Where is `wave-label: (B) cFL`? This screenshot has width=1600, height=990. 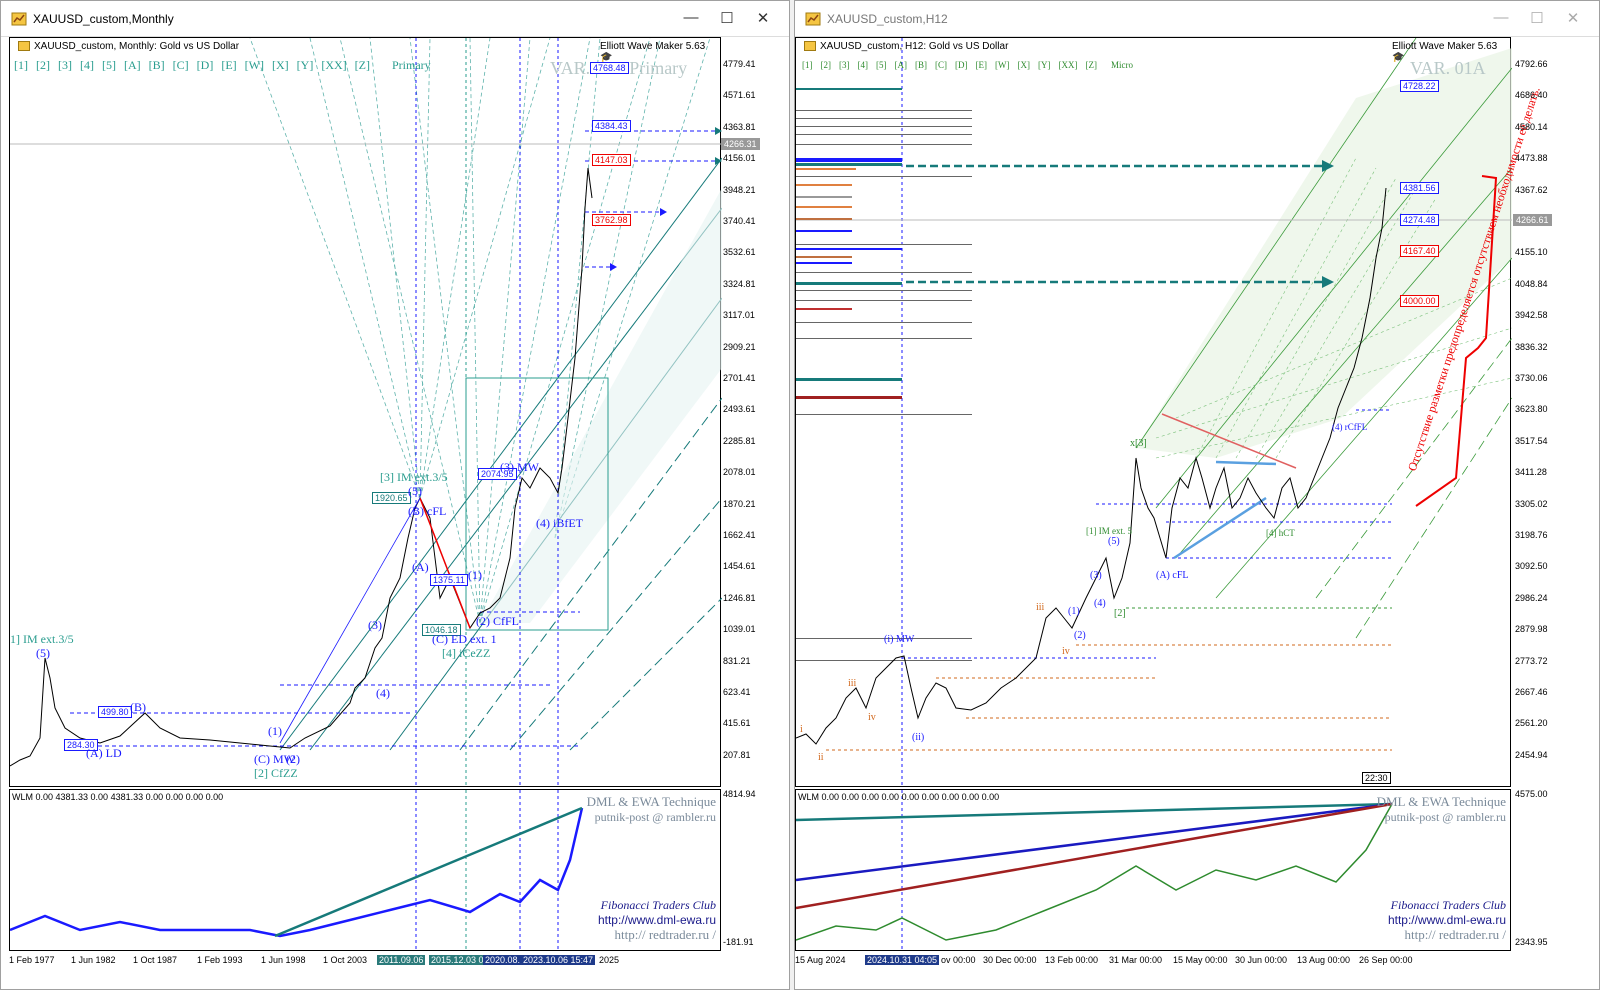
wave-label: (B) cFL is located at coordinates (427, 511).